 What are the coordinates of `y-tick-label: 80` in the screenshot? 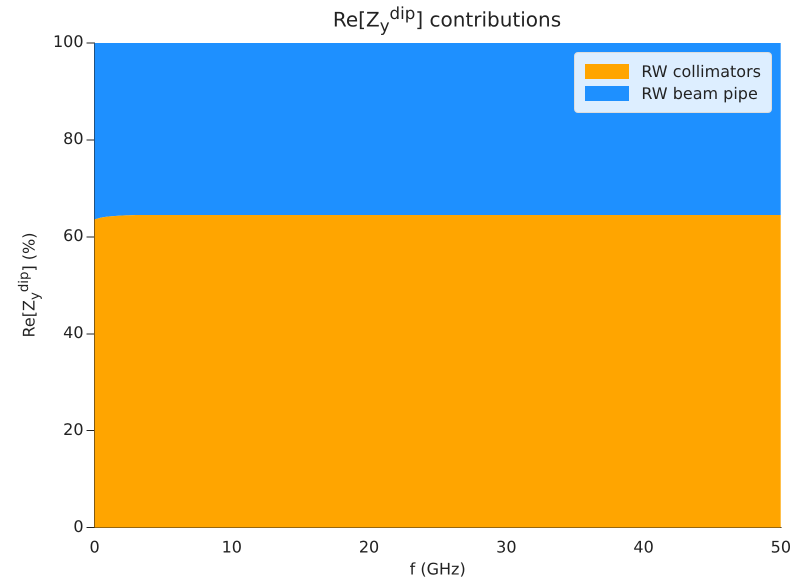 It's located at (73, 138).